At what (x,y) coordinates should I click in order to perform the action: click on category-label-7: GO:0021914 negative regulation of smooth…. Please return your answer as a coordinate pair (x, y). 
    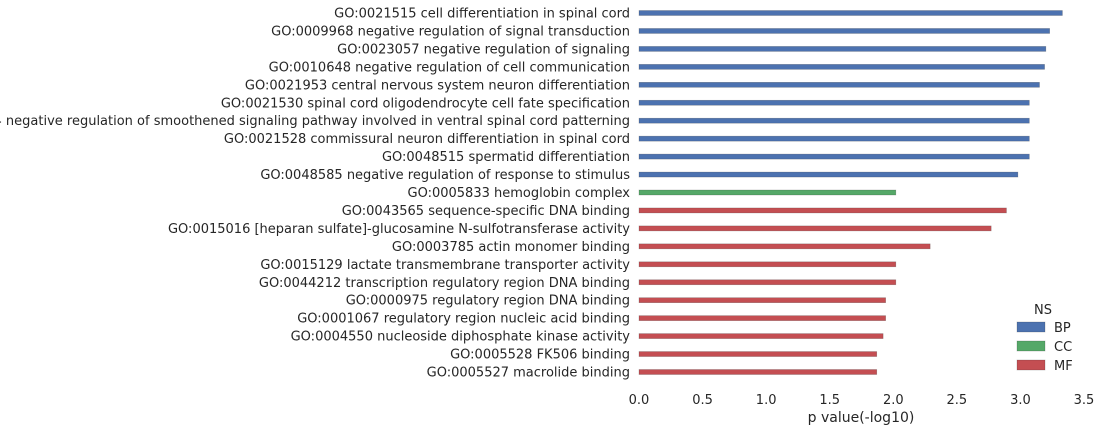
    Looking at the image, I should click on (315, 121).